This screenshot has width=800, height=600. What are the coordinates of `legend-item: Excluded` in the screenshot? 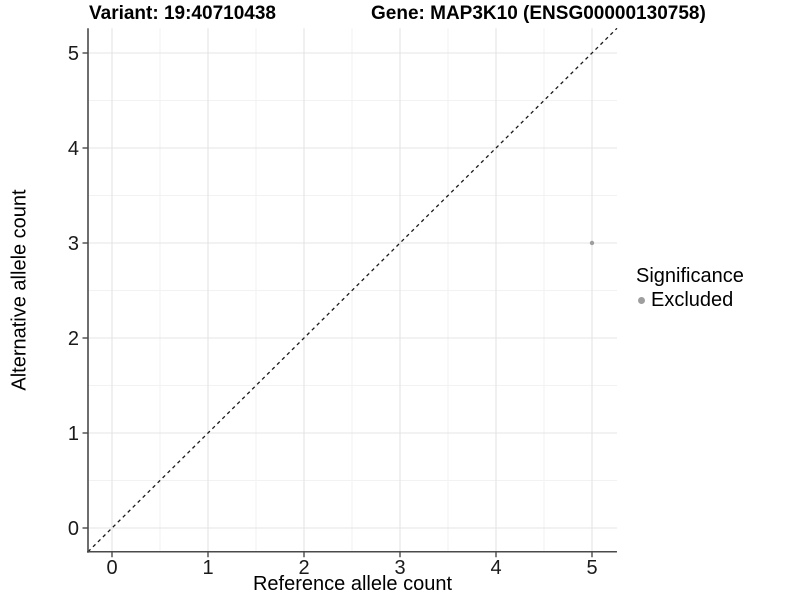 It's located at (690, 300).